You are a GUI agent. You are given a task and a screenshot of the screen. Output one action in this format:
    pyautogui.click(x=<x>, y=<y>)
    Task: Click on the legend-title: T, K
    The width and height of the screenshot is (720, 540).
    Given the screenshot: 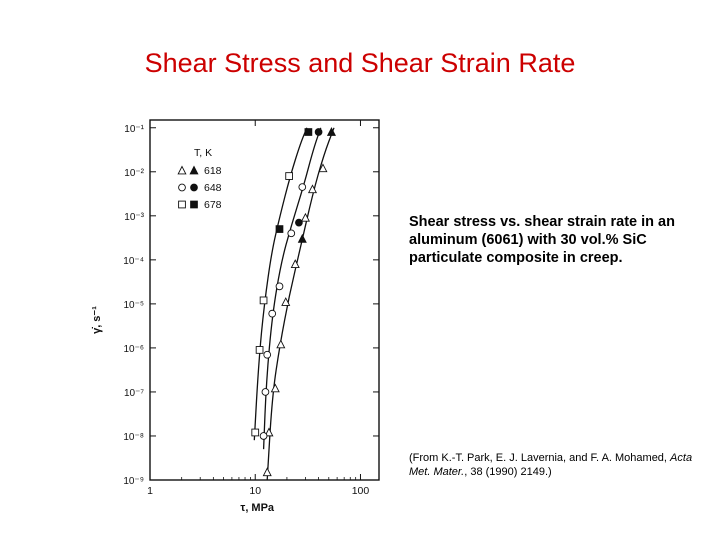 What is the action you would take?
    pyautogui.click(x=203, y=153)
    